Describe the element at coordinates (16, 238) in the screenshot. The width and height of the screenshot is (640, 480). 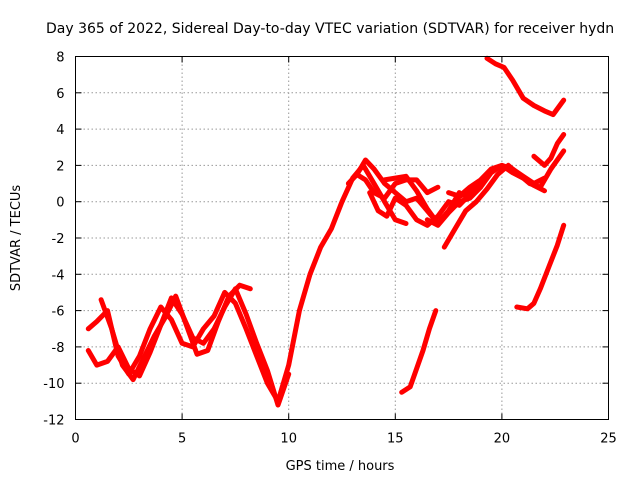
I see `y-axis-label: SDTVAR / TECUs` at that location.